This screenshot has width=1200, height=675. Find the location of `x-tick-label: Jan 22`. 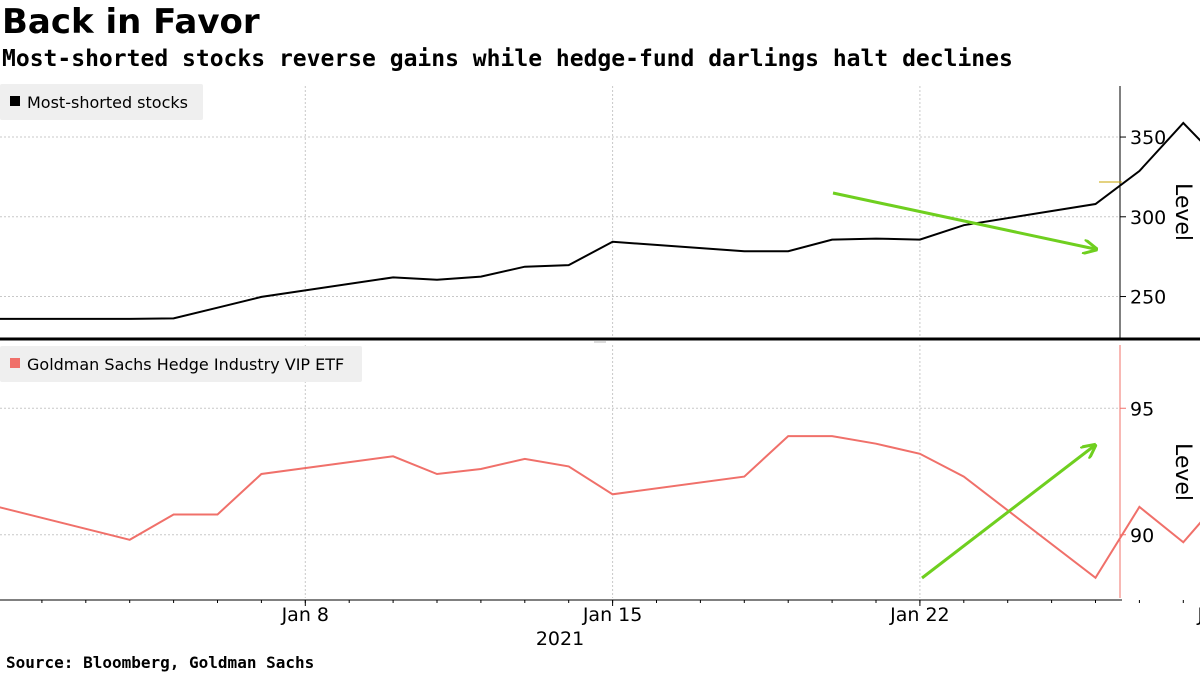

x-tick-label: Jan 22 is located at coordinates (919, 615).